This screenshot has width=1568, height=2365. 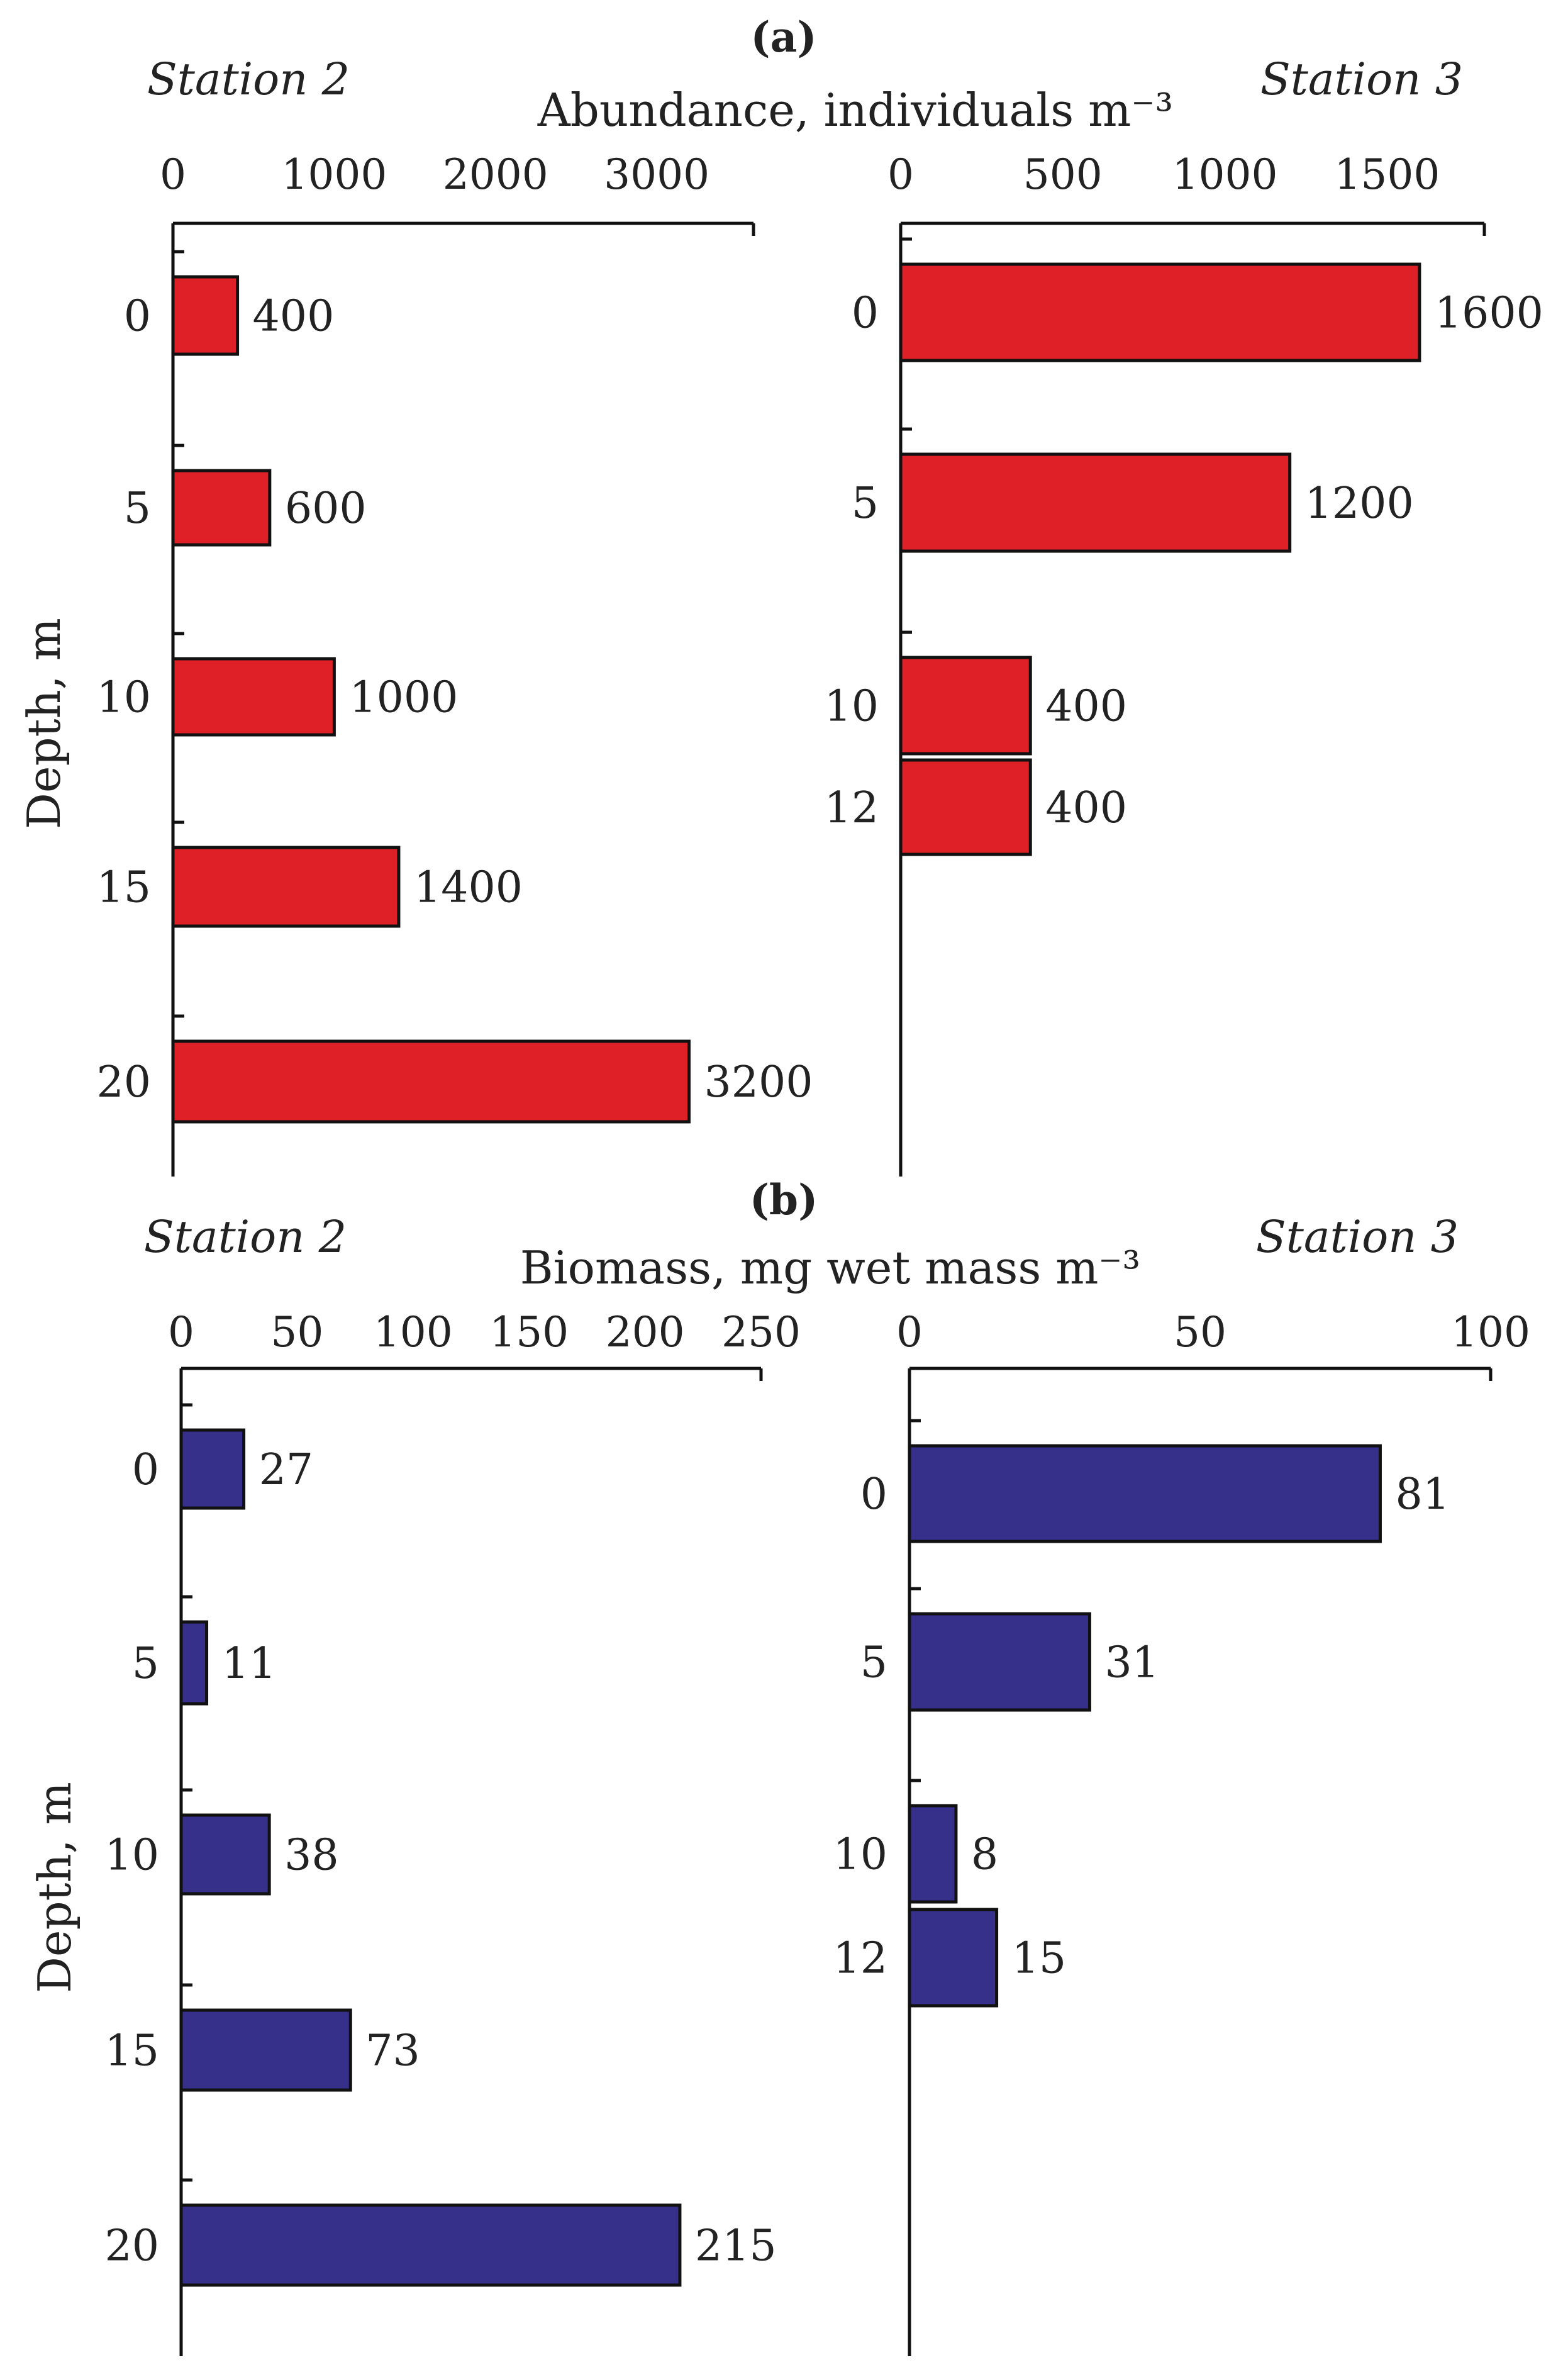 I want to click on station-3-label-b: Station 3, so click(x=1357, y=1237).